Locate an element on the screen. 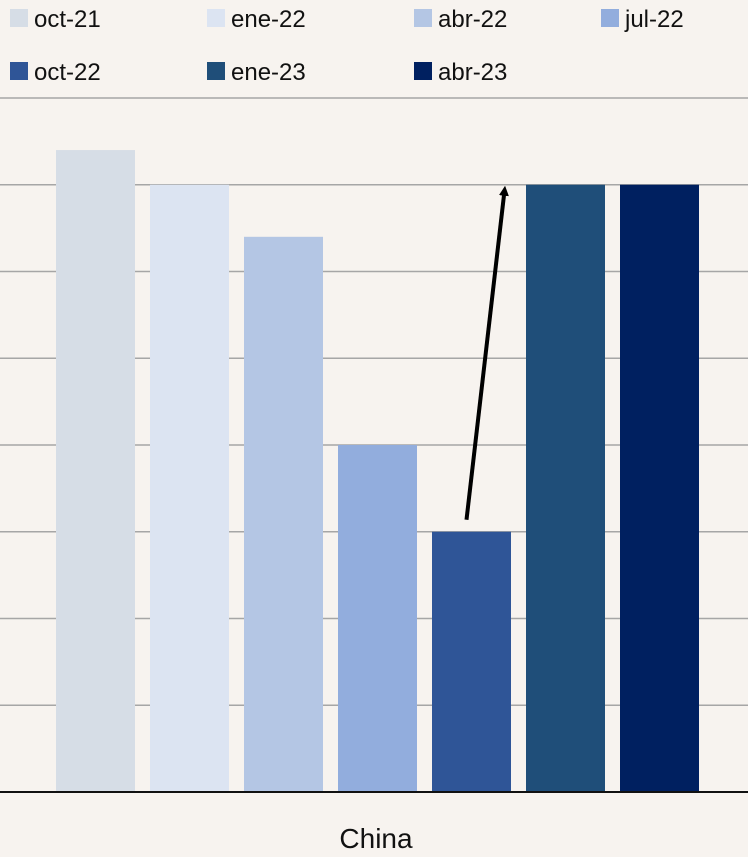 This screenshot has width=748, height=857. legend-item-abr-22: abr-22 is located at coordinates (460, 19).